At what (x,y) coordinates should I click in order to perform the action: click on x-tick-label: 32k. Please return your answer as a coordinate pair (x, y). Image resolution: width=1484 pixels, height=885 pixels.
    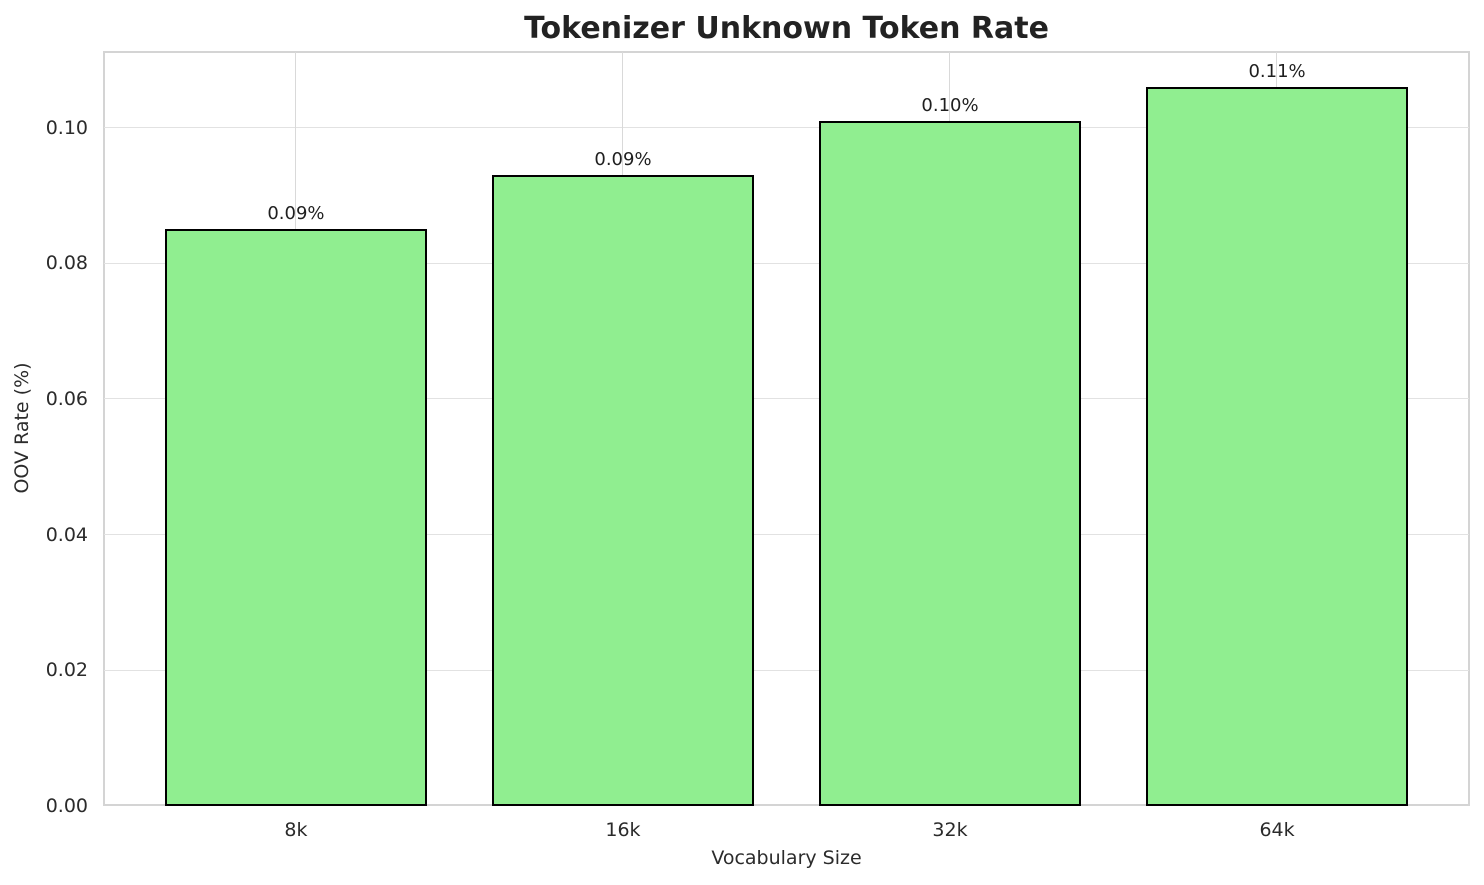
    Looking at the image, I should click on (950, 830).